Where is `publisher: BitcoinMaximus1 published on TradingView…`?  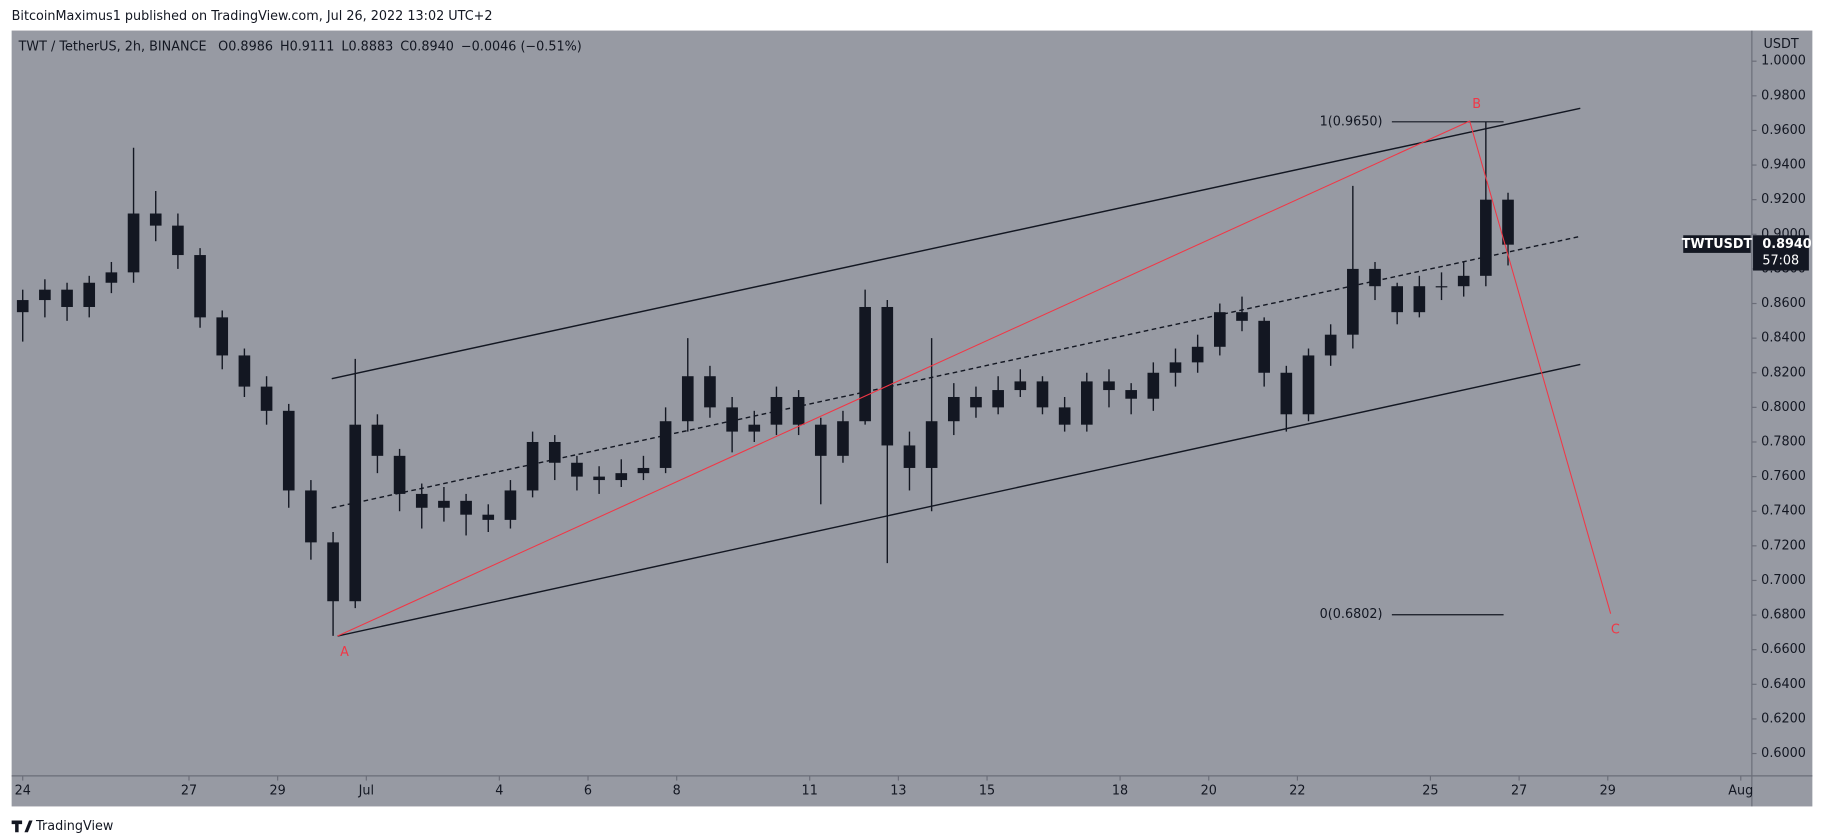 publisher: BitcoinMaximus1 published on TradingView… is located at coordinates (252, 16).